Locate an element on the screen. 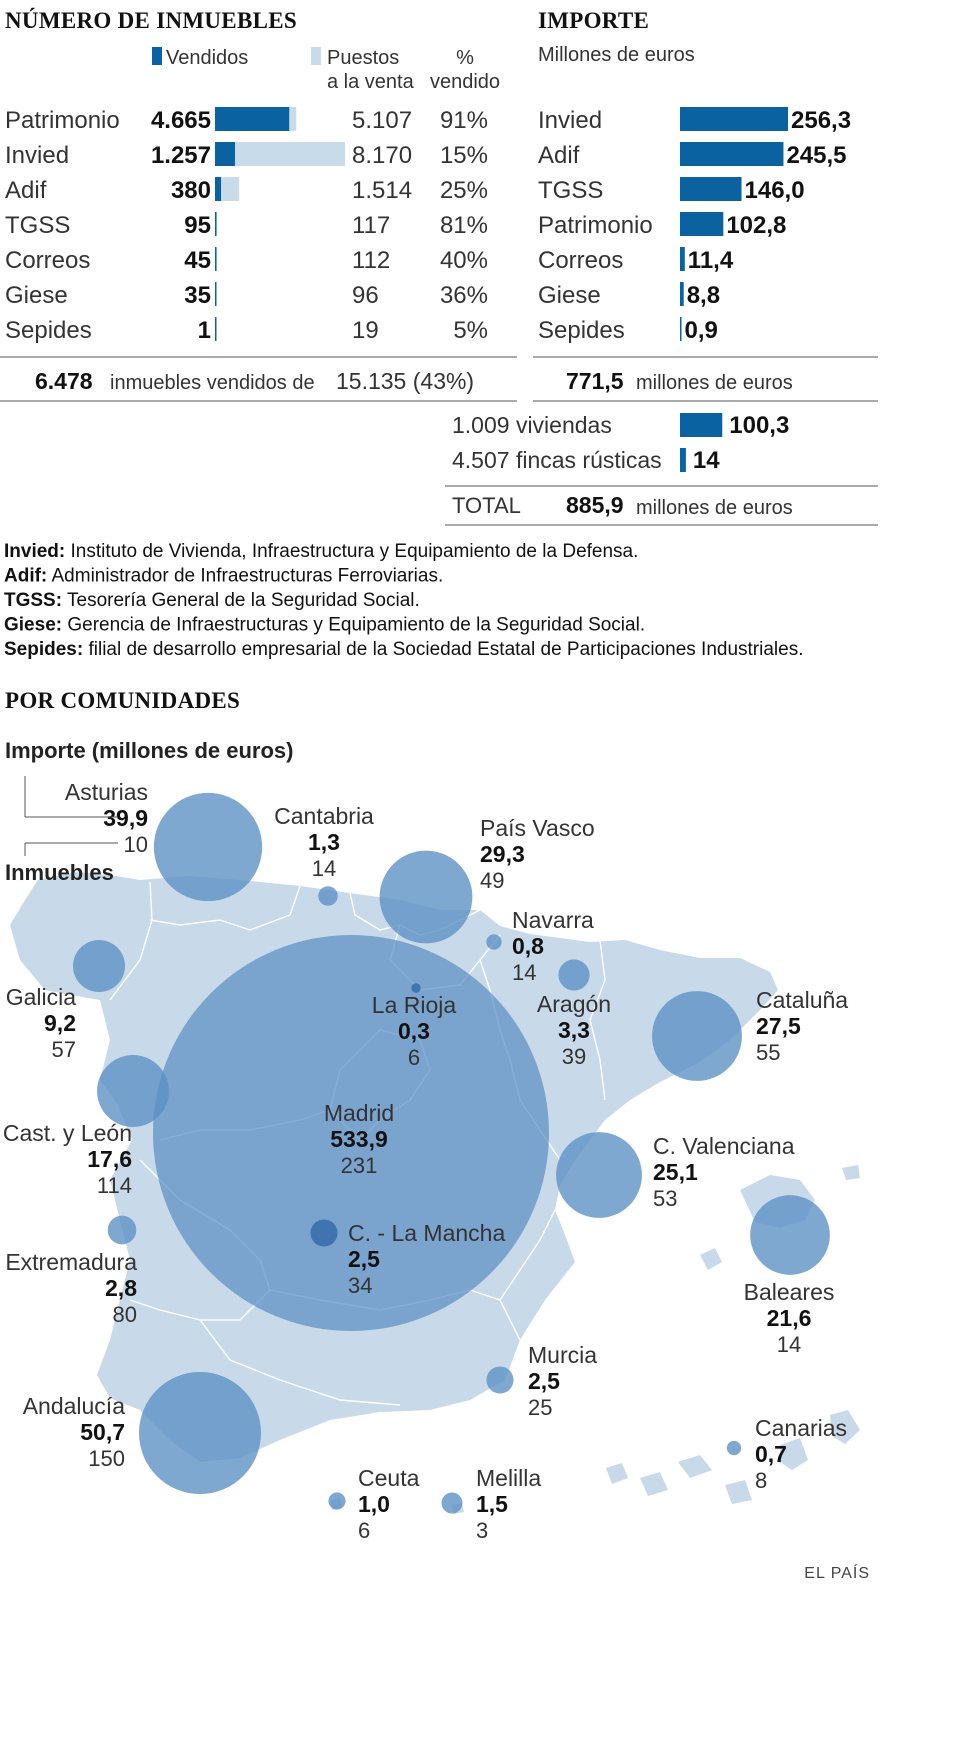 Image resolution: width=980 pixels, height=1750 pixels. sold-value-label: 4.665 is located at coordinates (181, 120).